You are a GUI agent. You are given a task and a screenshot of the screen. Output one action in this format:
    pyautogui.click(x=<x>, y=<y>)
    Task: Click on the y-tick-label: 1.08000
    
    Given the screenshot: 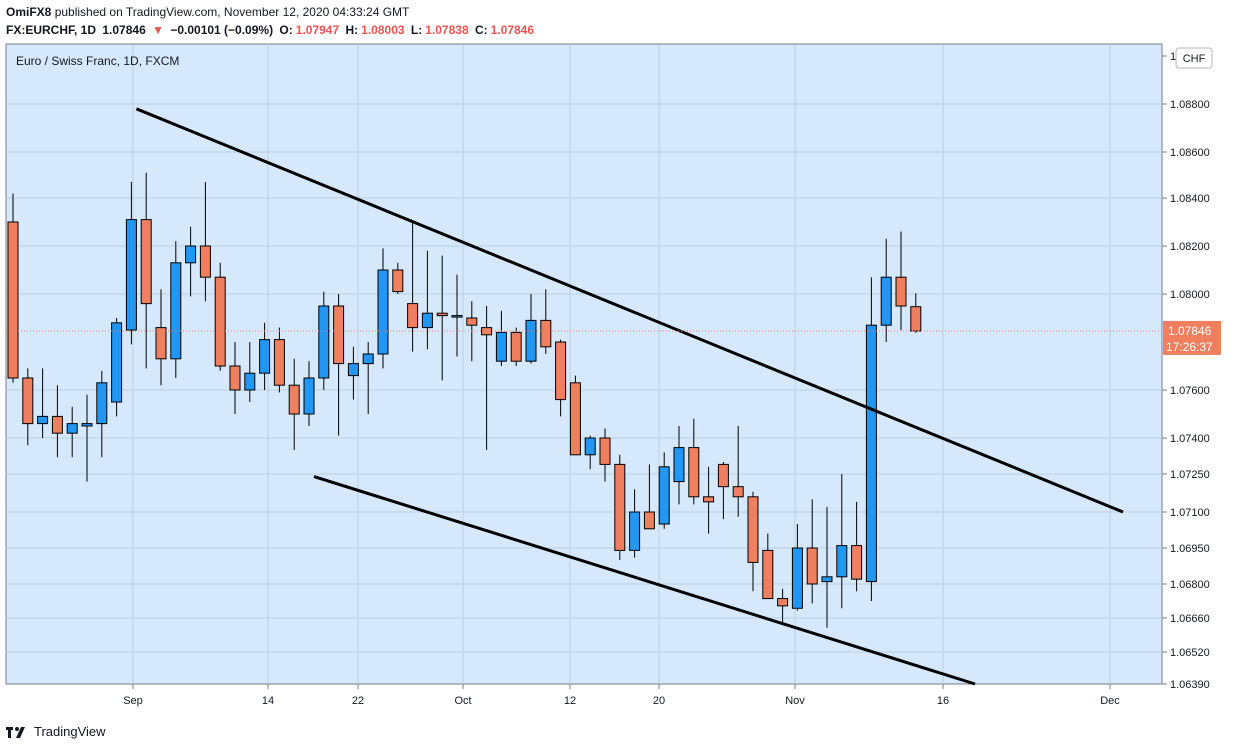 What is the action you would take?
    pyautogui.click(x=1190, y=295)
    